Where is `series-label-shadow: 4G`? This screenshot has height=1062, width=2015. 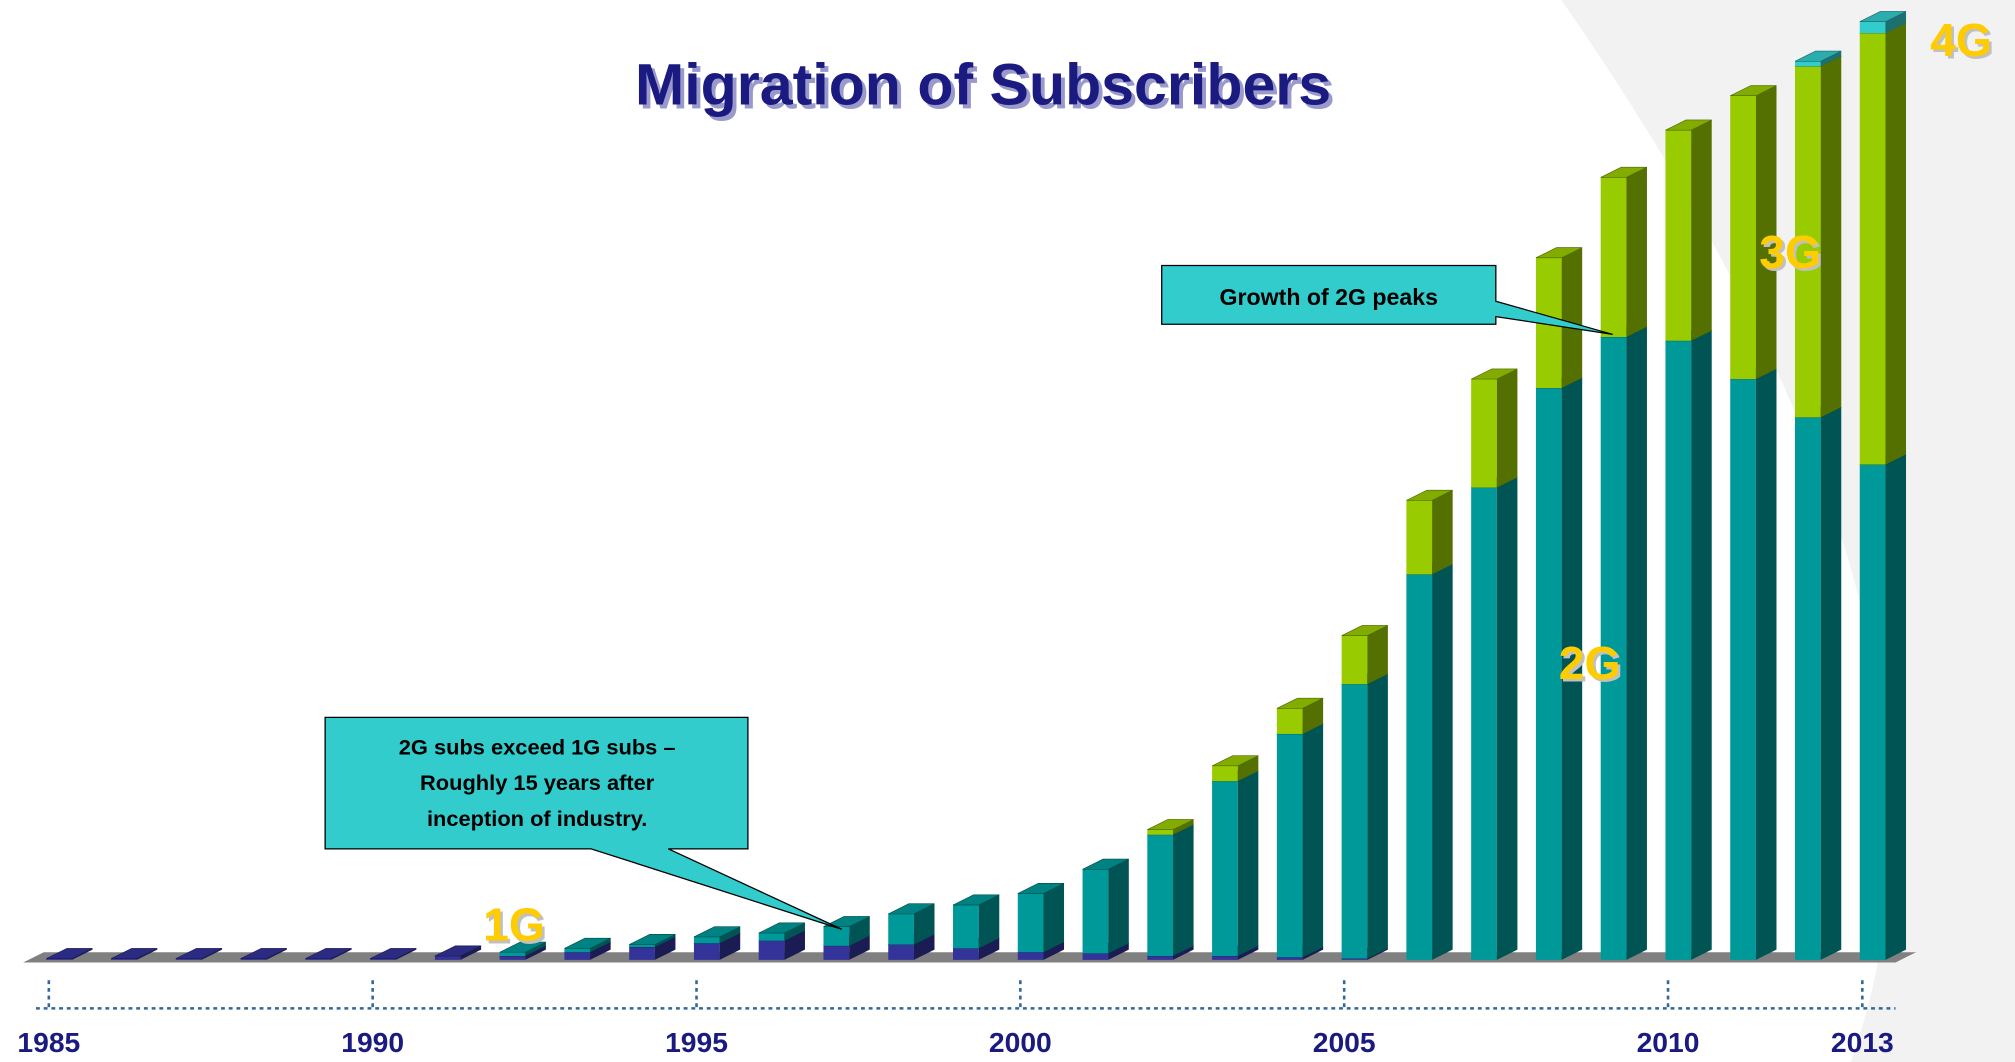
series-label-shadow: 4G is located at coordinates (1964, 43).